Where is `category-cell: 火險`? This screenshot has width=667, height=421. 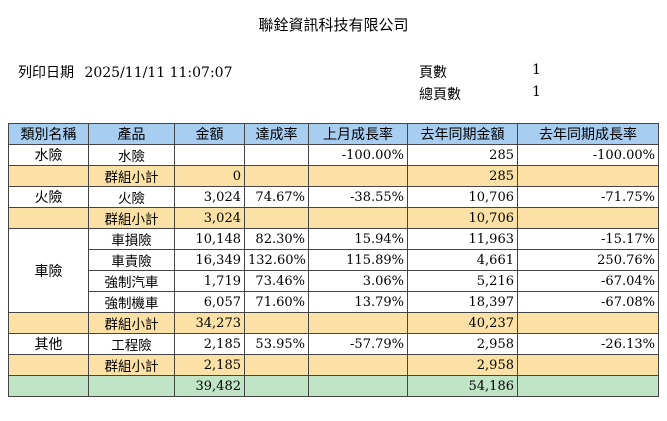
category-cell: 火險 is located at coordinates (48, 197).